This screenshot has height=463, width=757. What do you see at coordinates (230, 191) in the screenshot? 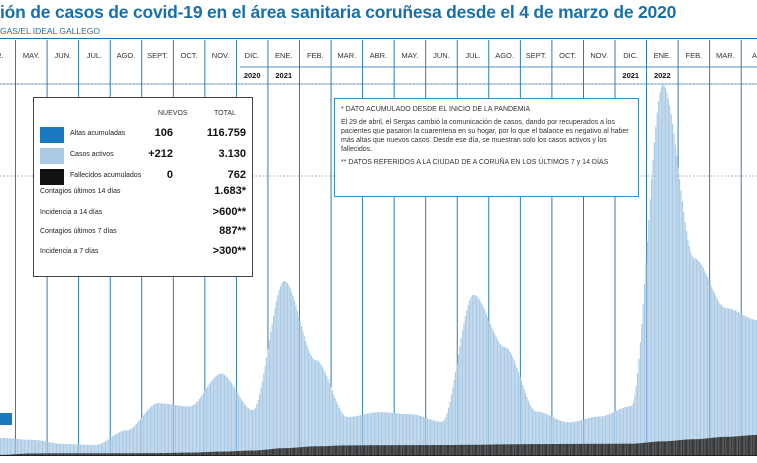
I see `legend-total-value: 1.683*` at bounding box center [230, 191].